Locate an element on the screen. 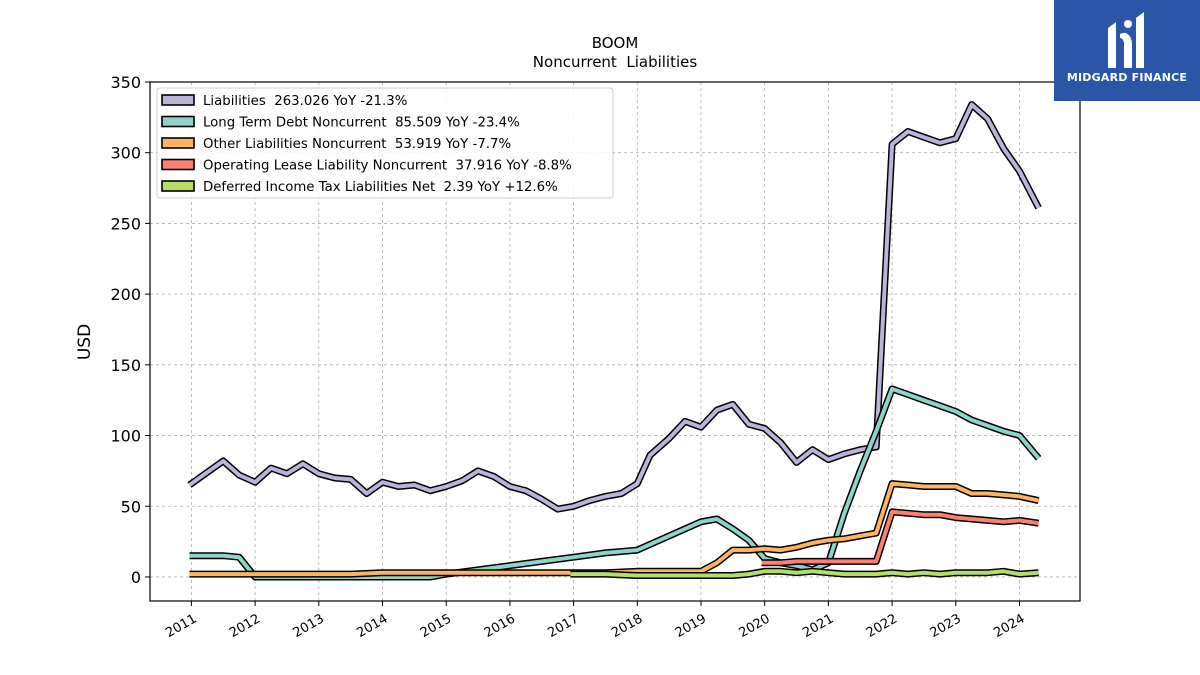  x-tick-label: 2012 is located at coordinates (245, 626).